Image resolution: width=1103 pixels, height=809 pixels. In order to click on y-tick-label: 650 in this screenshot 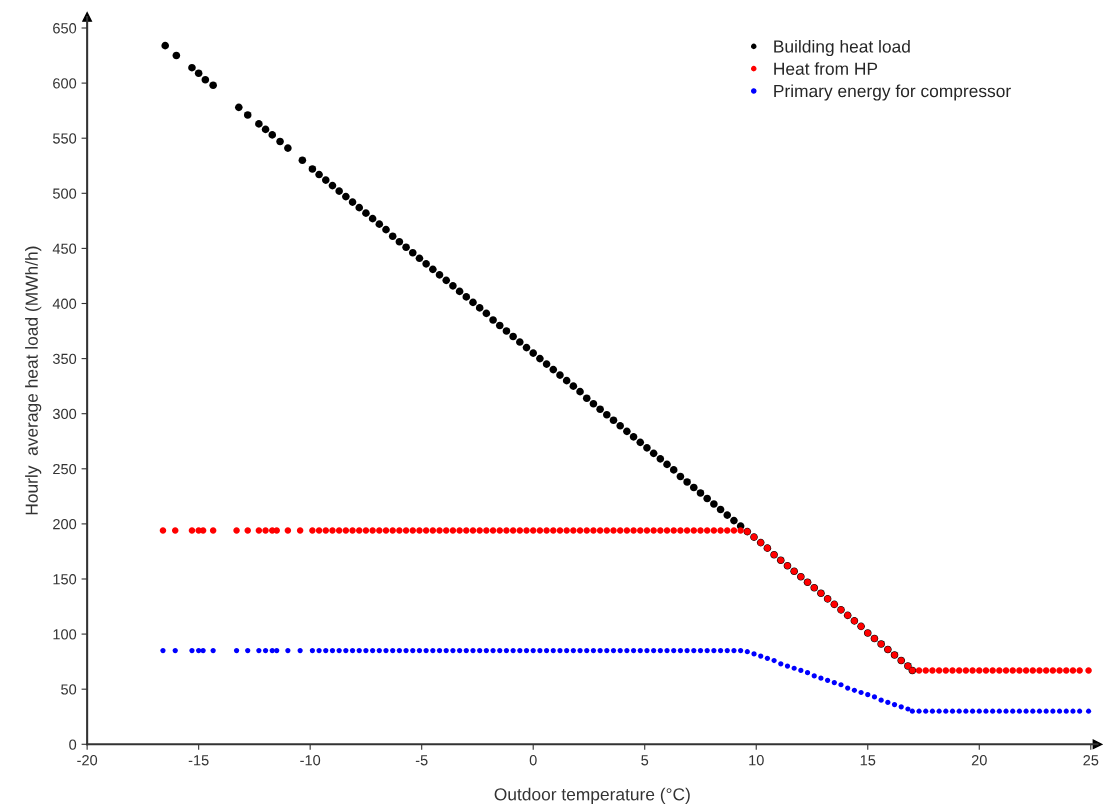, I will do `click(65, 28)`.